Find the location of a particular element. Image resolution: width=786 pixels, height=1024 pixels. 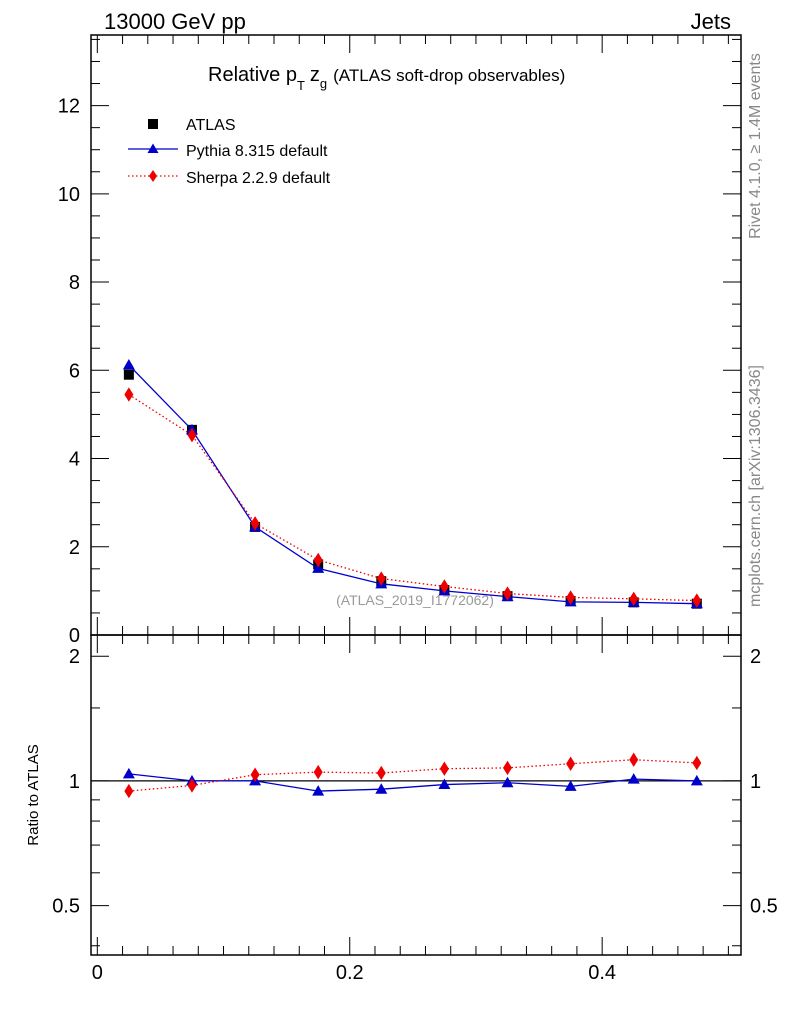

x-tick-label: 0.2 is located at coordinates (350, 973).